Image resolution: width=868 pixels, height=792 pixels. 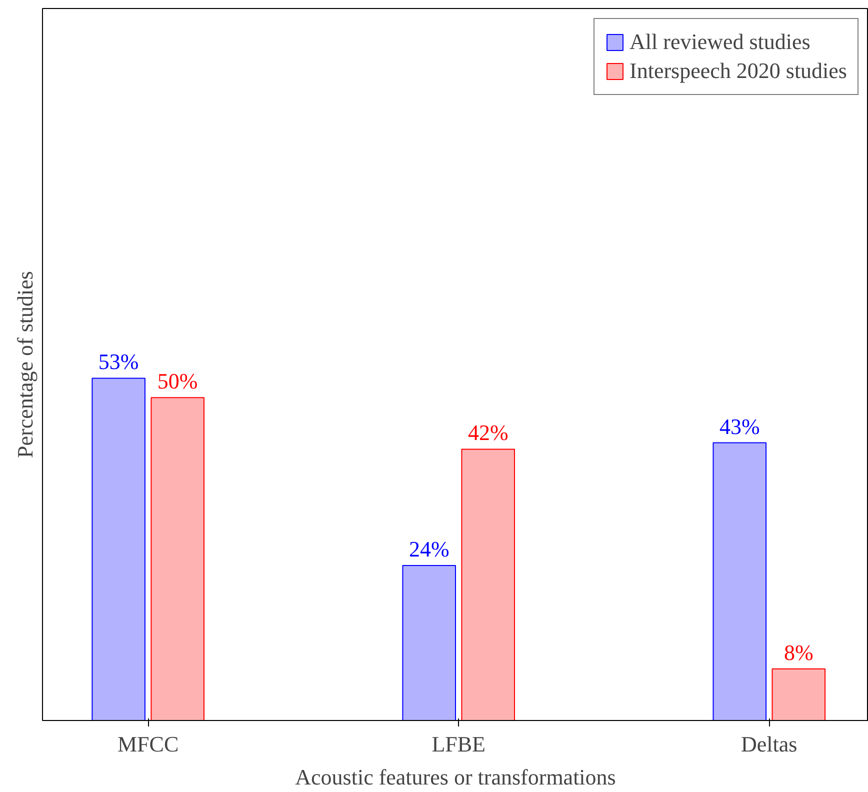 I want to click on x-tick-label: MFCC, so click(x=148, y=744).